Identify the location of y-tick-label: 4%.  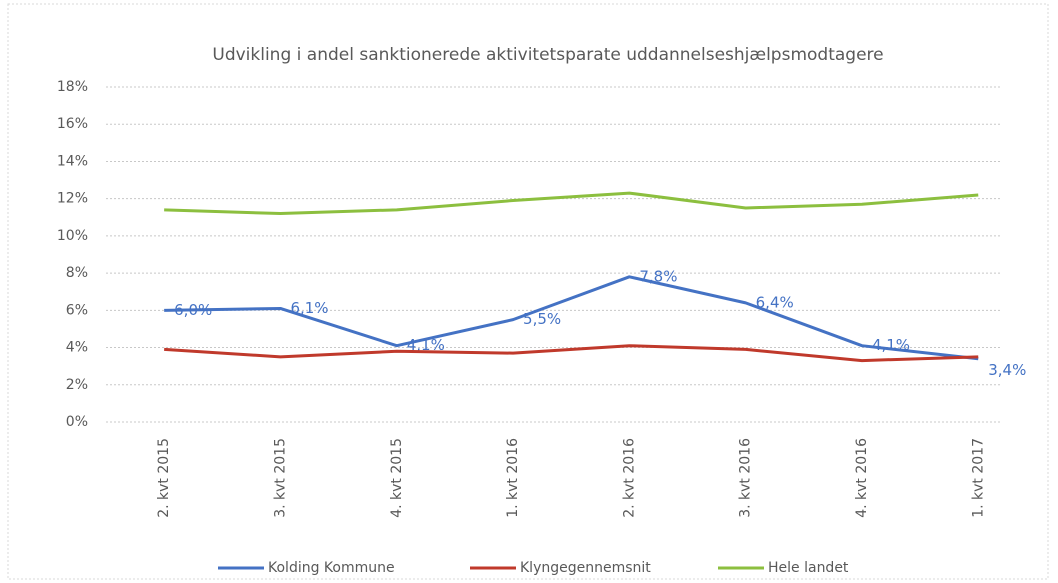
(77, 348).